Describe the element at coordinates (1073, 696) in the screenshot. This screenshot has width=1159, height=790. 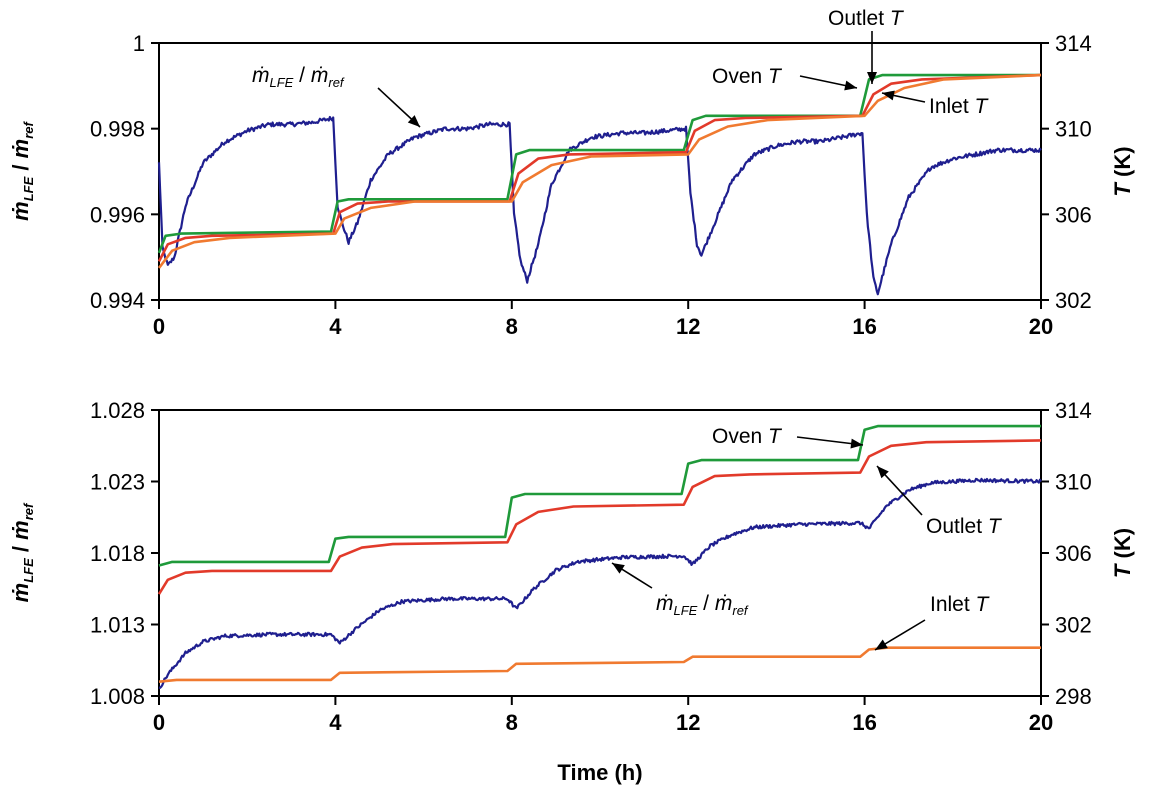
I see `y-right-tick-label: 298` at that location.